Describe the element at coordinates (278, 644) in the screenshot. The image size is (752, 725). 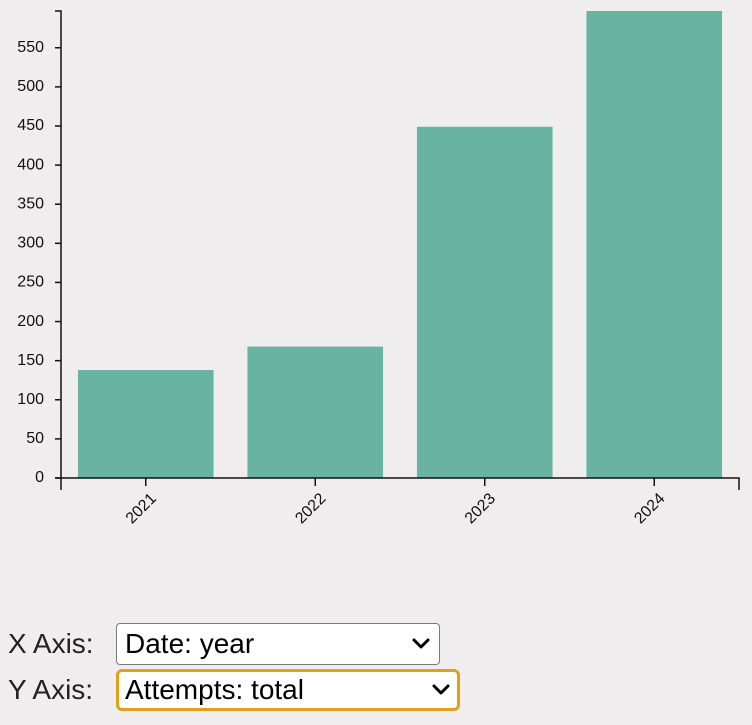
I see `x-axis-select: Date: year` at that location.